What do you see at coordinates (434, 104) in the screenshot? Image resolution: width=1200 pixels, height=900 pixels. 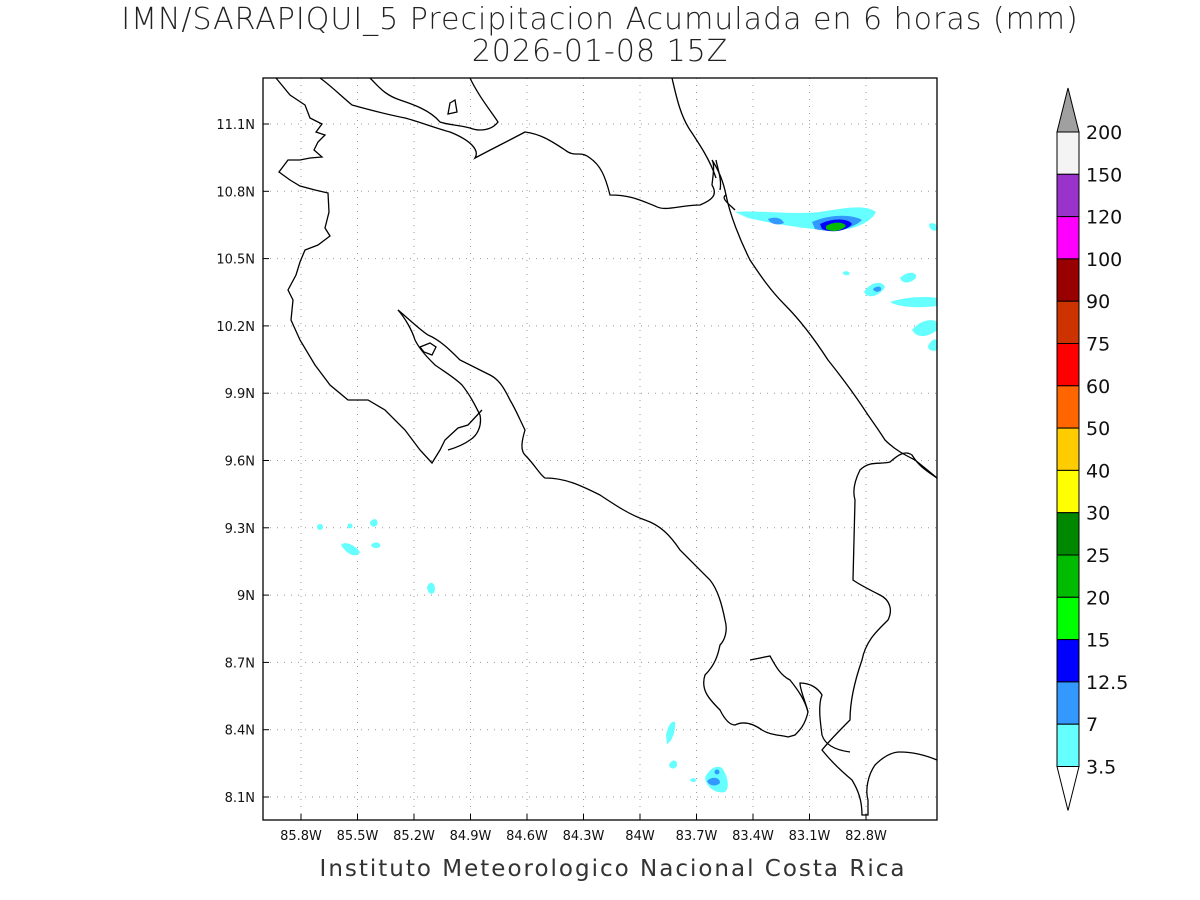 I see `lake-nicaragua-edge` at bounding box center [434, 104].